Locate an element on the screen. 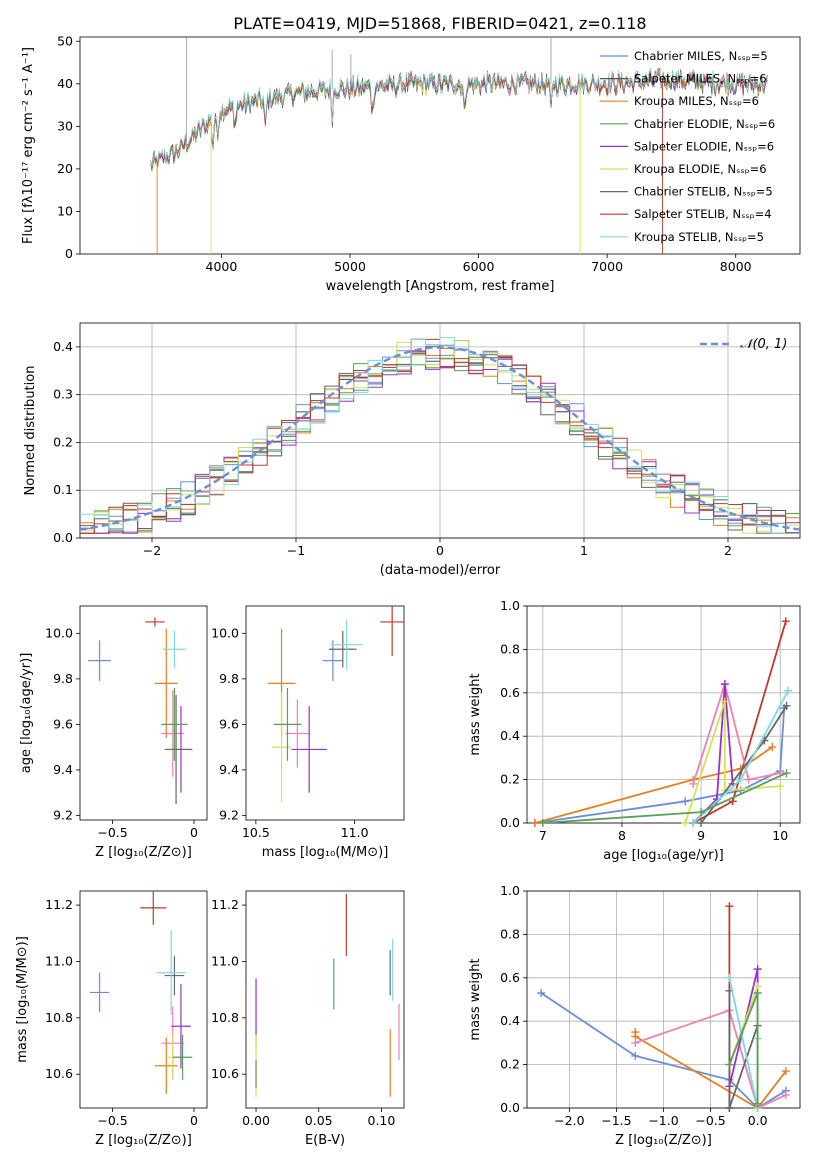  x-tick-label: −2.0 is located at coordinates (569, 1120).